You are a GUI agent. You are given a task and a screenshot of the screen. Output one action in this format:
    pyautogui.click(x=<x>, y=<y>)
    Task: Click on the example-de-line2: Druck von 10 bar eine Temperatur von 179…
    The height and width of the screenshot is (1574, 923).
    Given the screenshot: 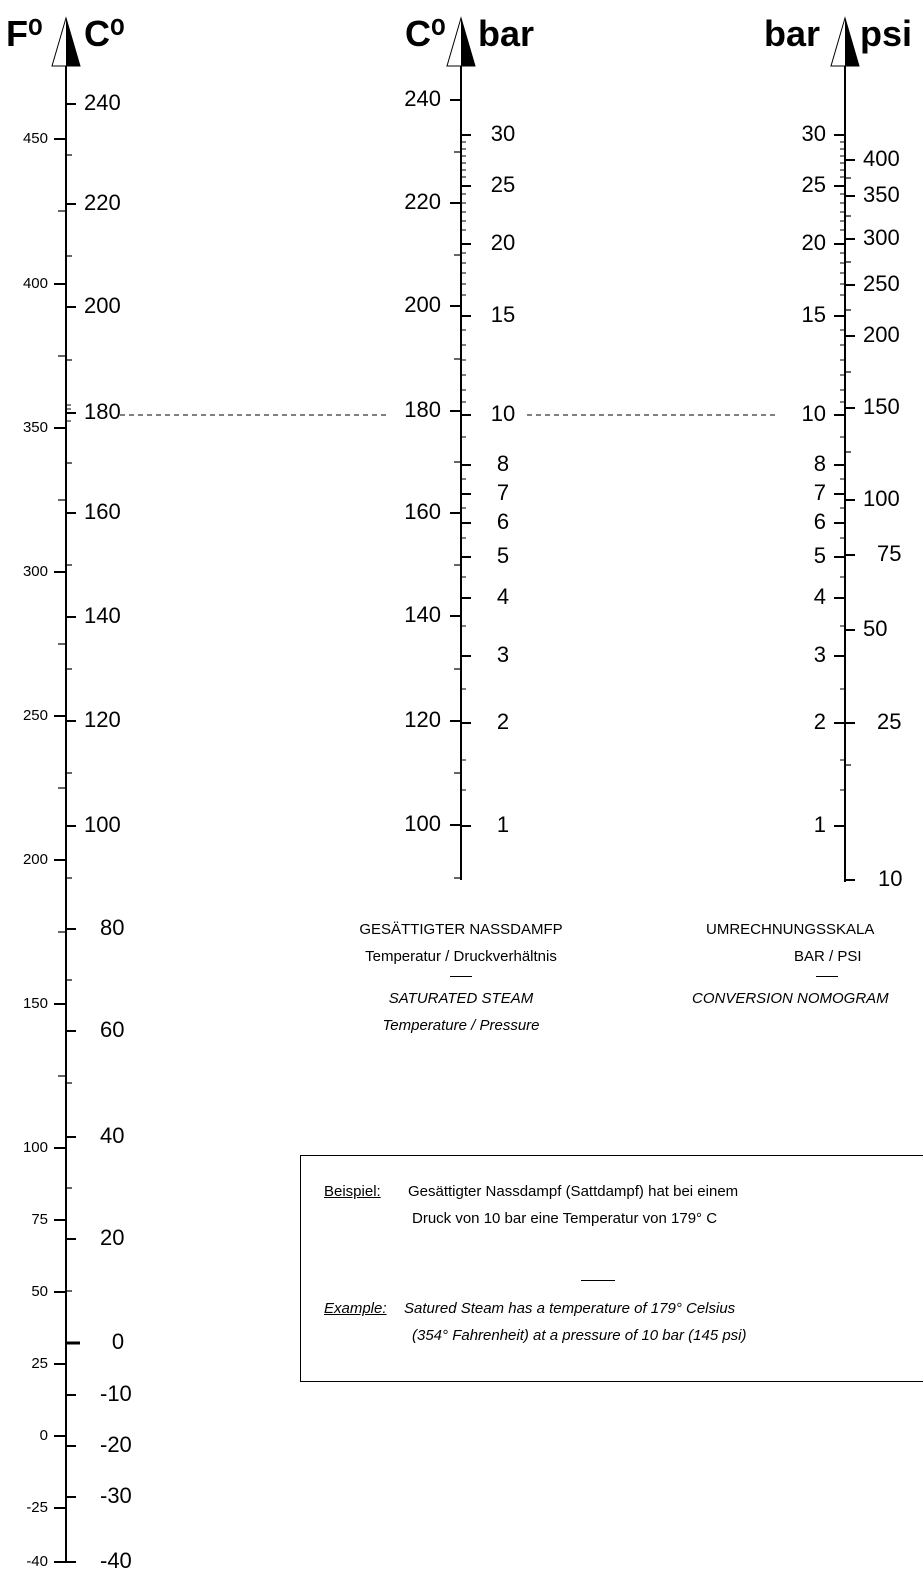 What is the action you would take?
    pyautogui.click(x=565, y=1218)
    